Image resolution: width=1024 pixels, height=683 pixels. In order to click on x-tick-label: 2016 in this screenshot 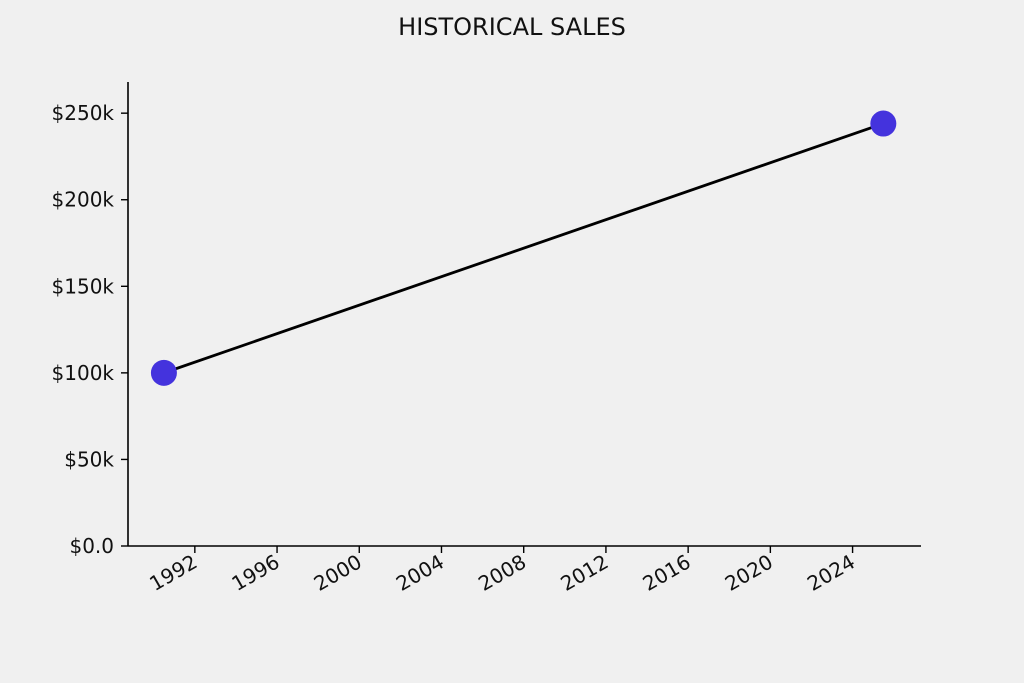, I will do `click(667, 573)`.